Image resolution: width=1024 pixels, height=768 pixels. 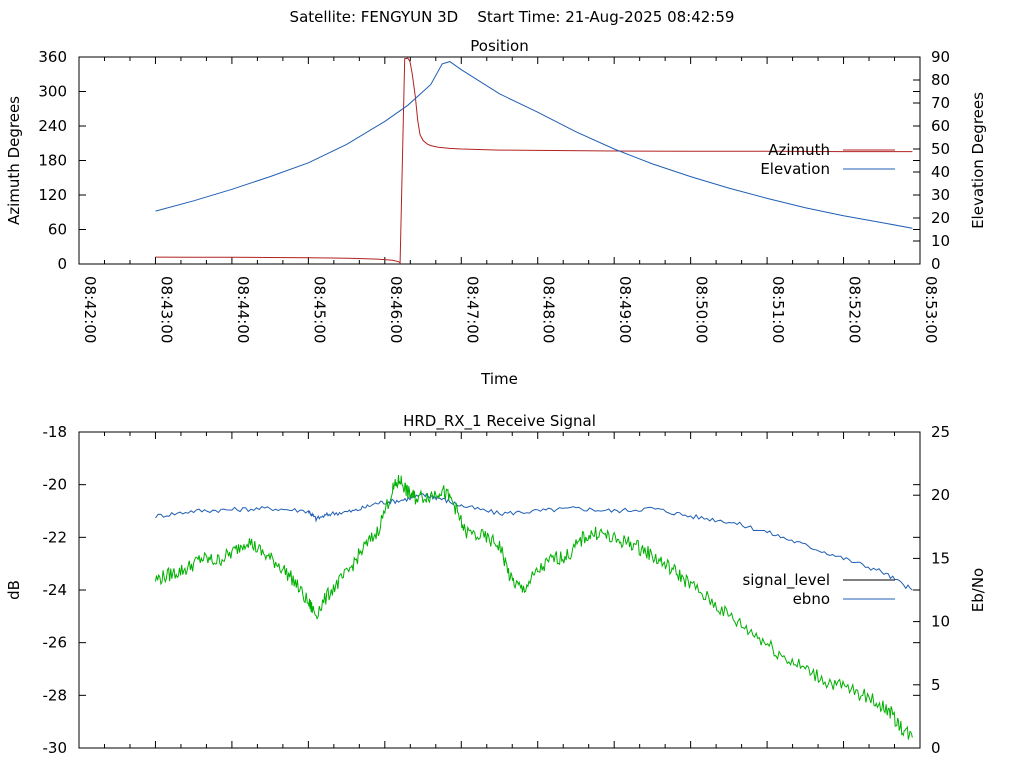 I want to click on y-tick-label: -24, so click(x=55, y=590).